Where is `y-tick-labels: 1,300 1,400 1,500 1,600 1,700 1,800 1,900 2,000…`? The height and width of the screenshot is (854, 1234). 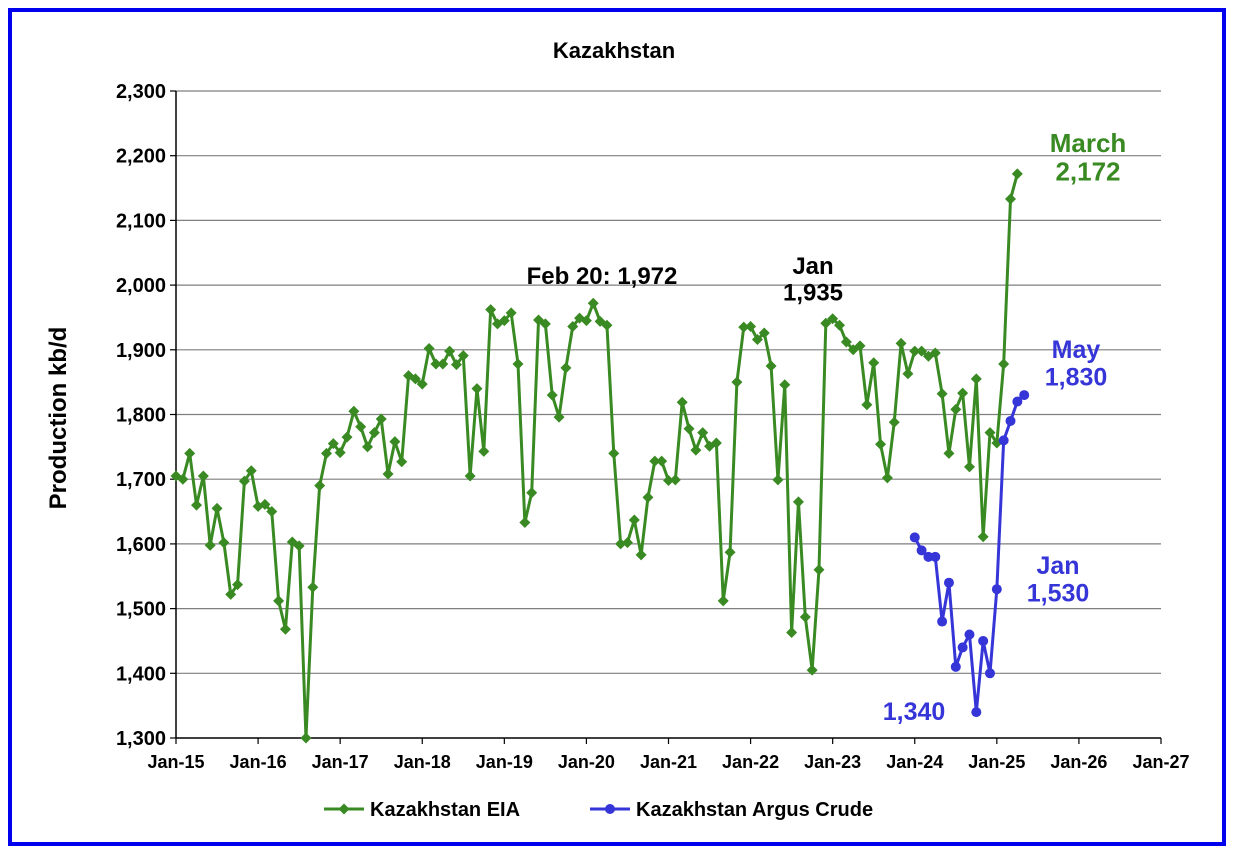
y-tick-labels: 1,300 1,400 1,500 1,600 1,700 1,800 1,900 2,000… is located at coordinates (141, 415).